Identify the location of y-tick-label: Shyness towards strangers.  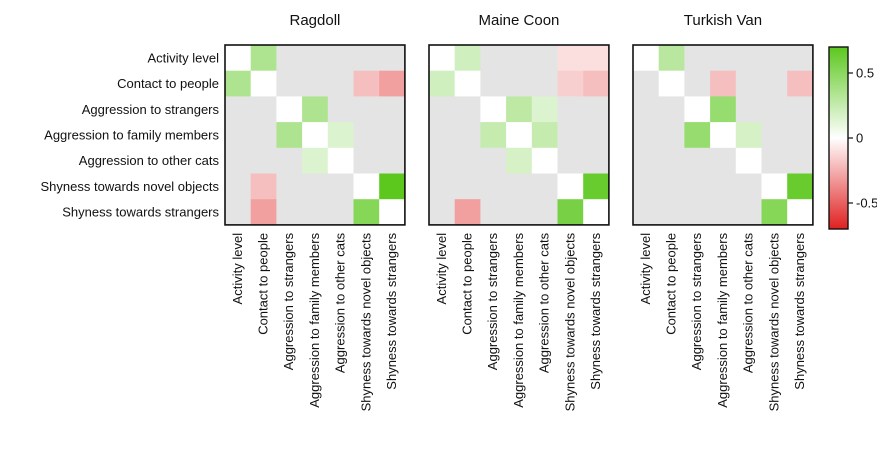
(140, 212).